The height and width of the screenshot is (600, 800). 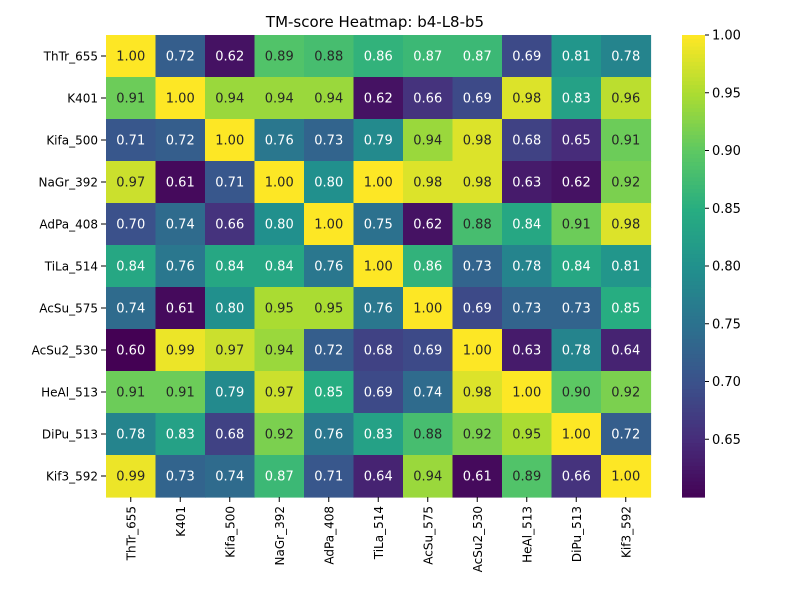 What do you see at coordinates (229, 309) in the screenshot?
I see `cell-value-label: 0.80` at bounding box center [229, 309].